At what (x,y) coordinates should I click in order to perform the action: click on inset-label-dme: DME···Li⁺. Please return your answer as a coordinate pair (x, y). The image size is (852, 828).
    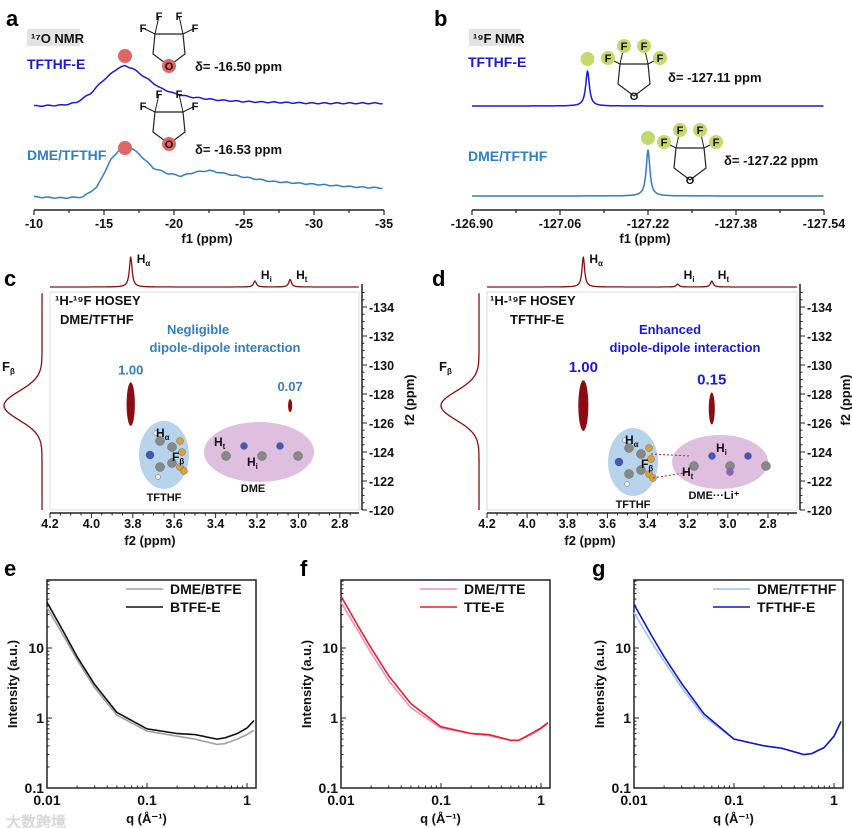
    Looking at the image, I should click on (713, 496).